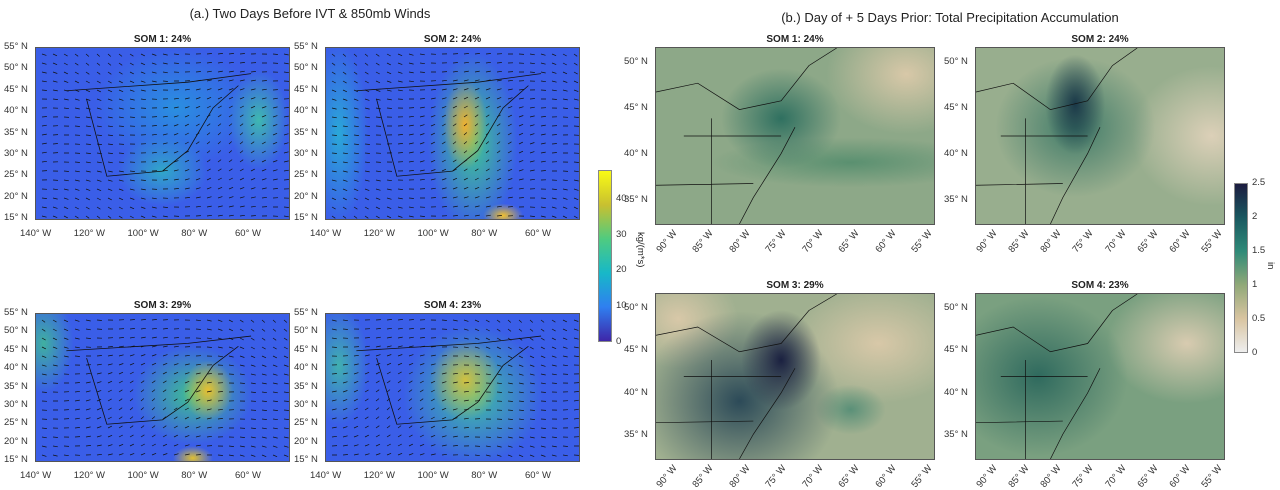 The image size is (1280, 490). Describe the element at coordinates (1259, 250) in the screenshot. I see `colorbar-tick: 1.5` at that location.